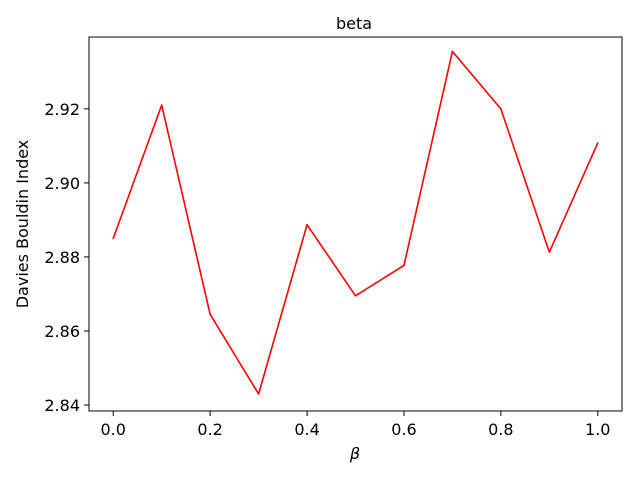  Describe the element at coordinates (62, 183) in the screenshot. I see `y-tick-label: 2.90` at that location.